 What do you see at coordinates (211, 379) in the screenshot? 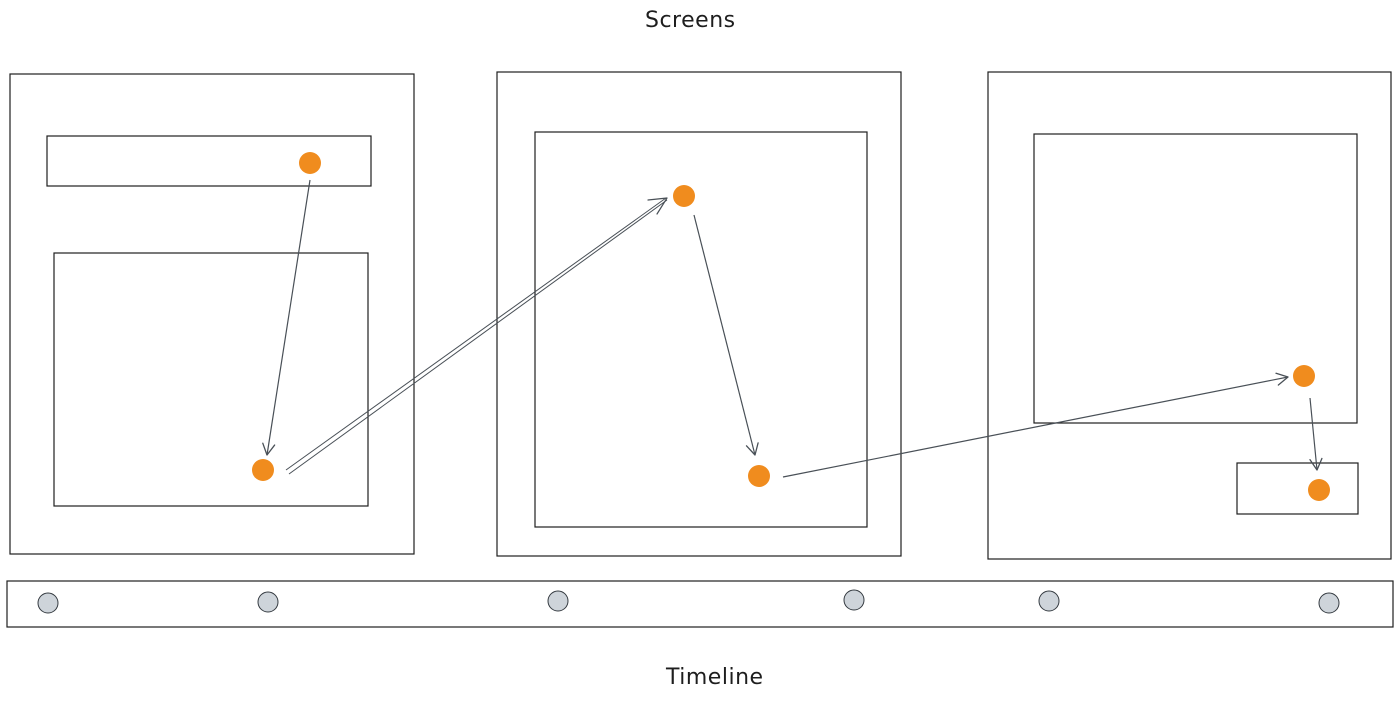
I see `screen-1-content-box` at bounding box center [211, 379].